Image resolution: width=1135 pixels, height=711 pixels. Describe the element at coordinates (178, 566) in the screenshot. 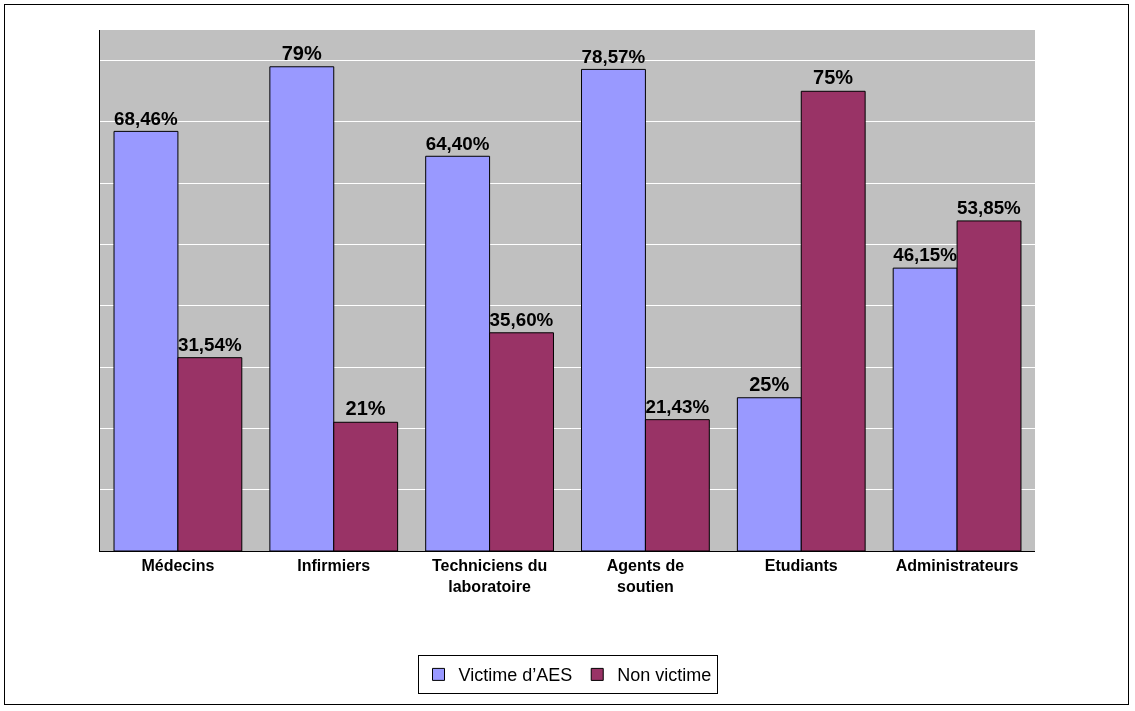

I see `x-tick-label: Médecins` at that location.